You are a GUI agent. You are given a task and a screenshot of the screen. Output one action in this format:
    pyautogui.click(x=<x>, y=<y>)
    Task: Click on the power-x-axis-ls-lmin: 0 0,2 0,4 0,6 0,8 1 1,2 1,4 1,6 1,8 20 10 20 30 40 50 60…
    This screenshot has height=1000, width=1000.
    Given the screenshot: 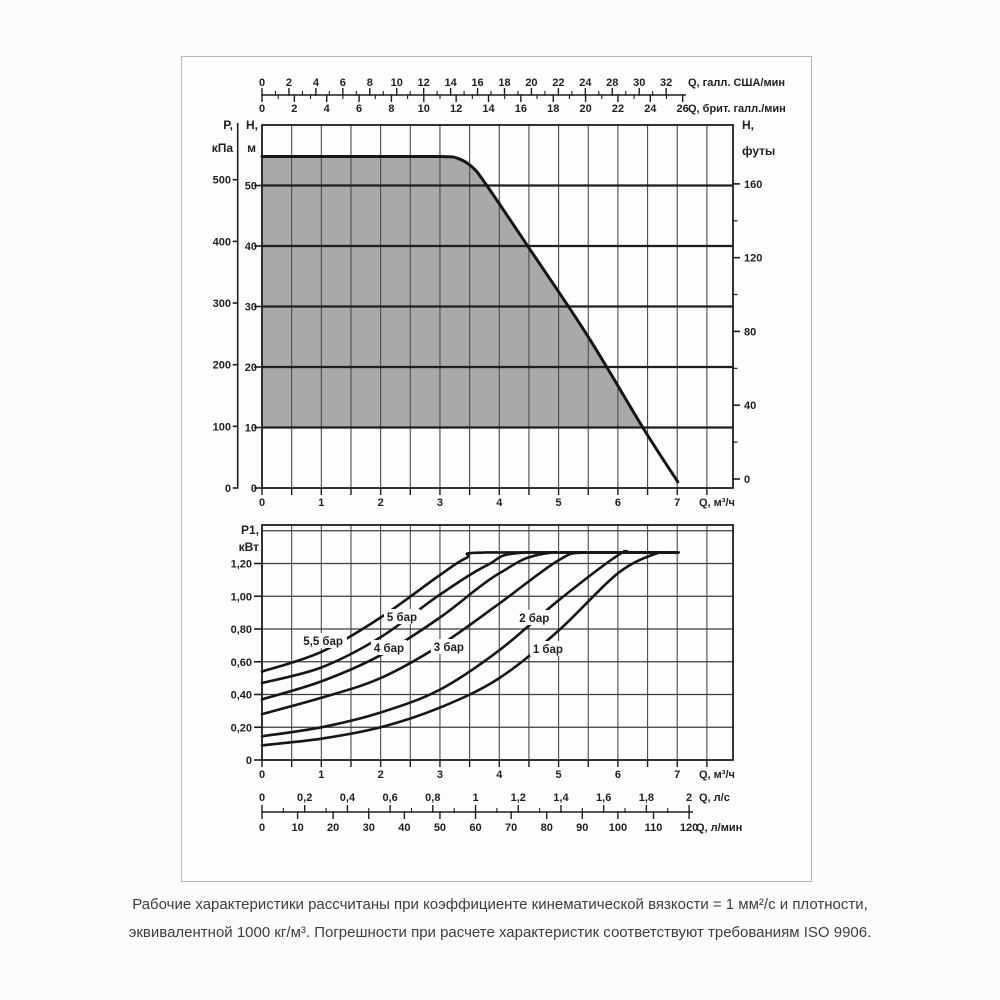 What is the action you would take?
    pyautogui.click(x=500, y=813)
    